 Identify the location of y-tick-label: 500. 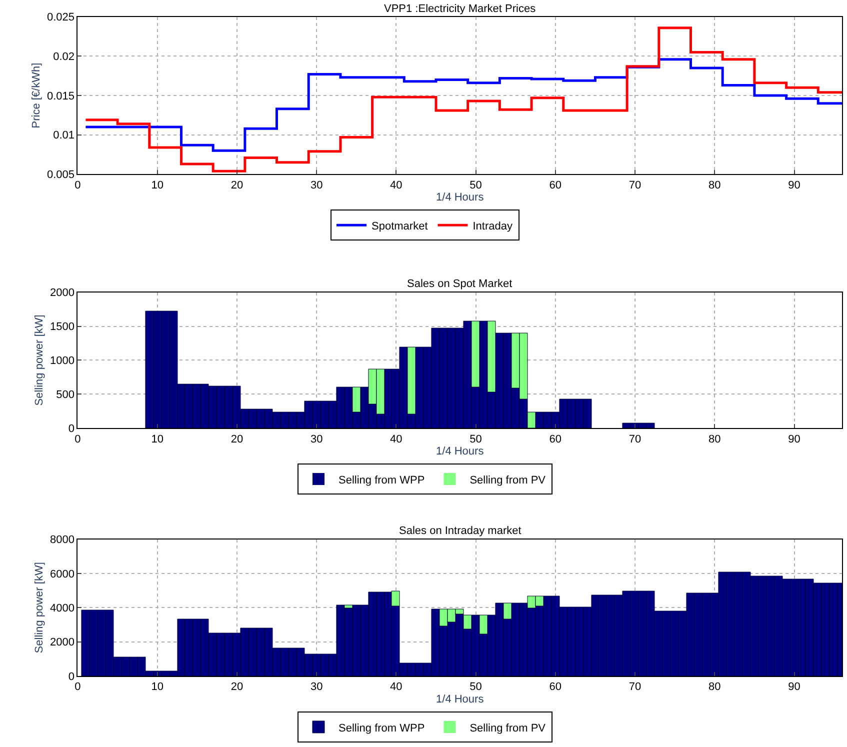
(65, 395).